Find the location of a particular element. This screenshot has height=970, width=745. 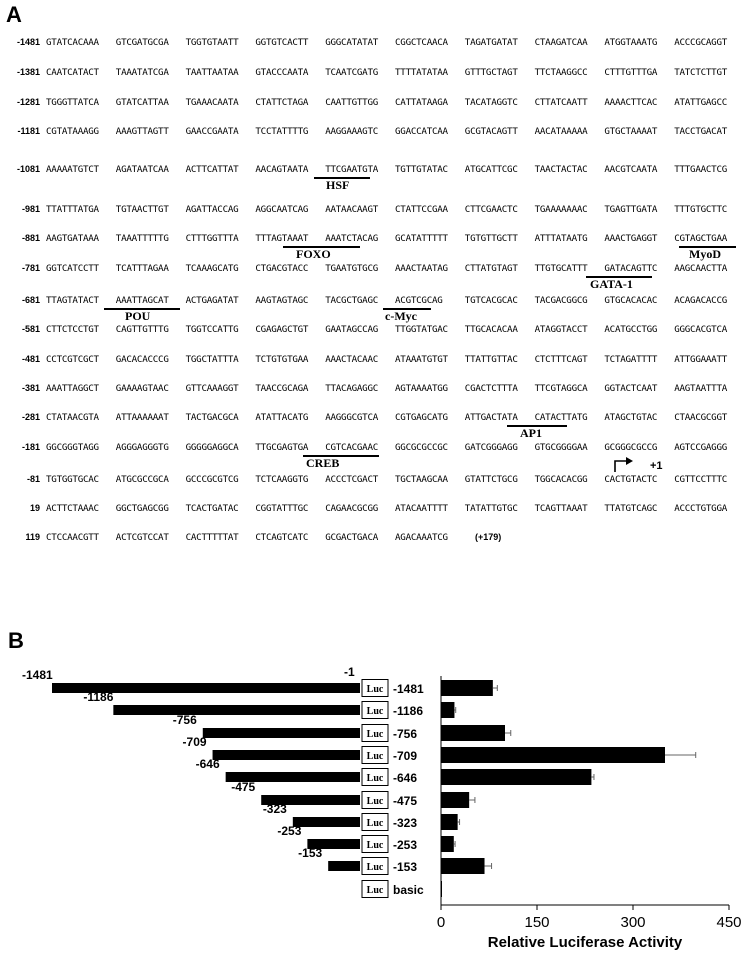

sequence-block: GACACACCCG is located at coordinates (142, 359).